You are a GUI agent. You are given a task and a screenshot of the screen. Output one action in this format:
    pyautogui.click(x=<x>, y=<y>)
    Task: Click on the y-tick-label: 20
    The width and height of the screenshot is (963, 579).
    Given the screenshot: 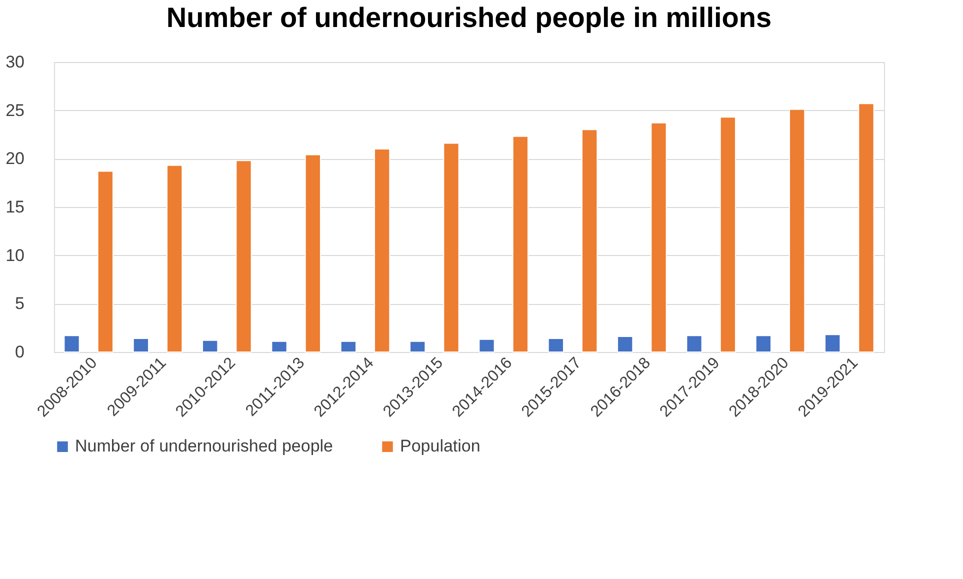 What is the action you would take?
    pyautogui.click(x=15, y=158)
    